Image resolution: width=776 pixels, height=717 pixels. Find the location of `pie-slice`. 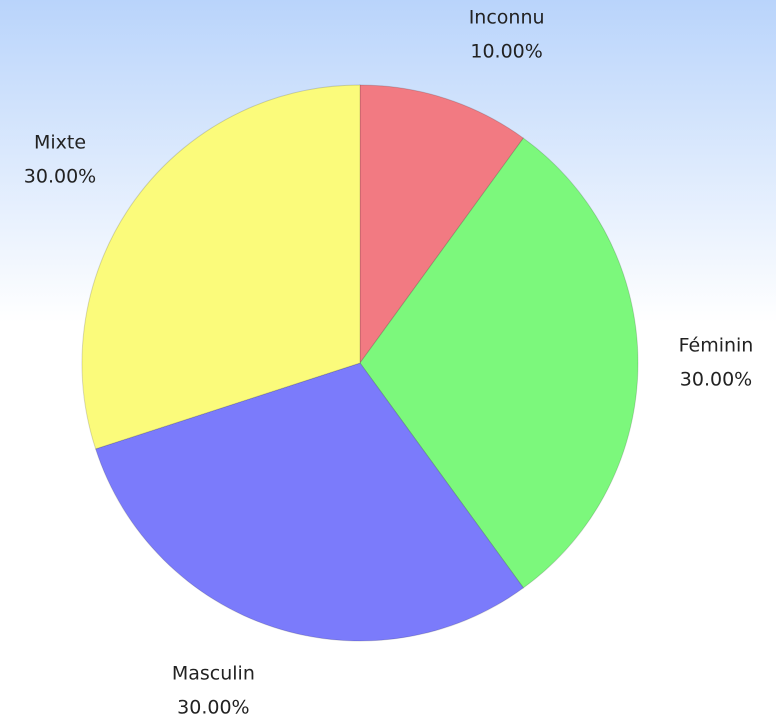

pie-slice is located at coordinates (442, 224).